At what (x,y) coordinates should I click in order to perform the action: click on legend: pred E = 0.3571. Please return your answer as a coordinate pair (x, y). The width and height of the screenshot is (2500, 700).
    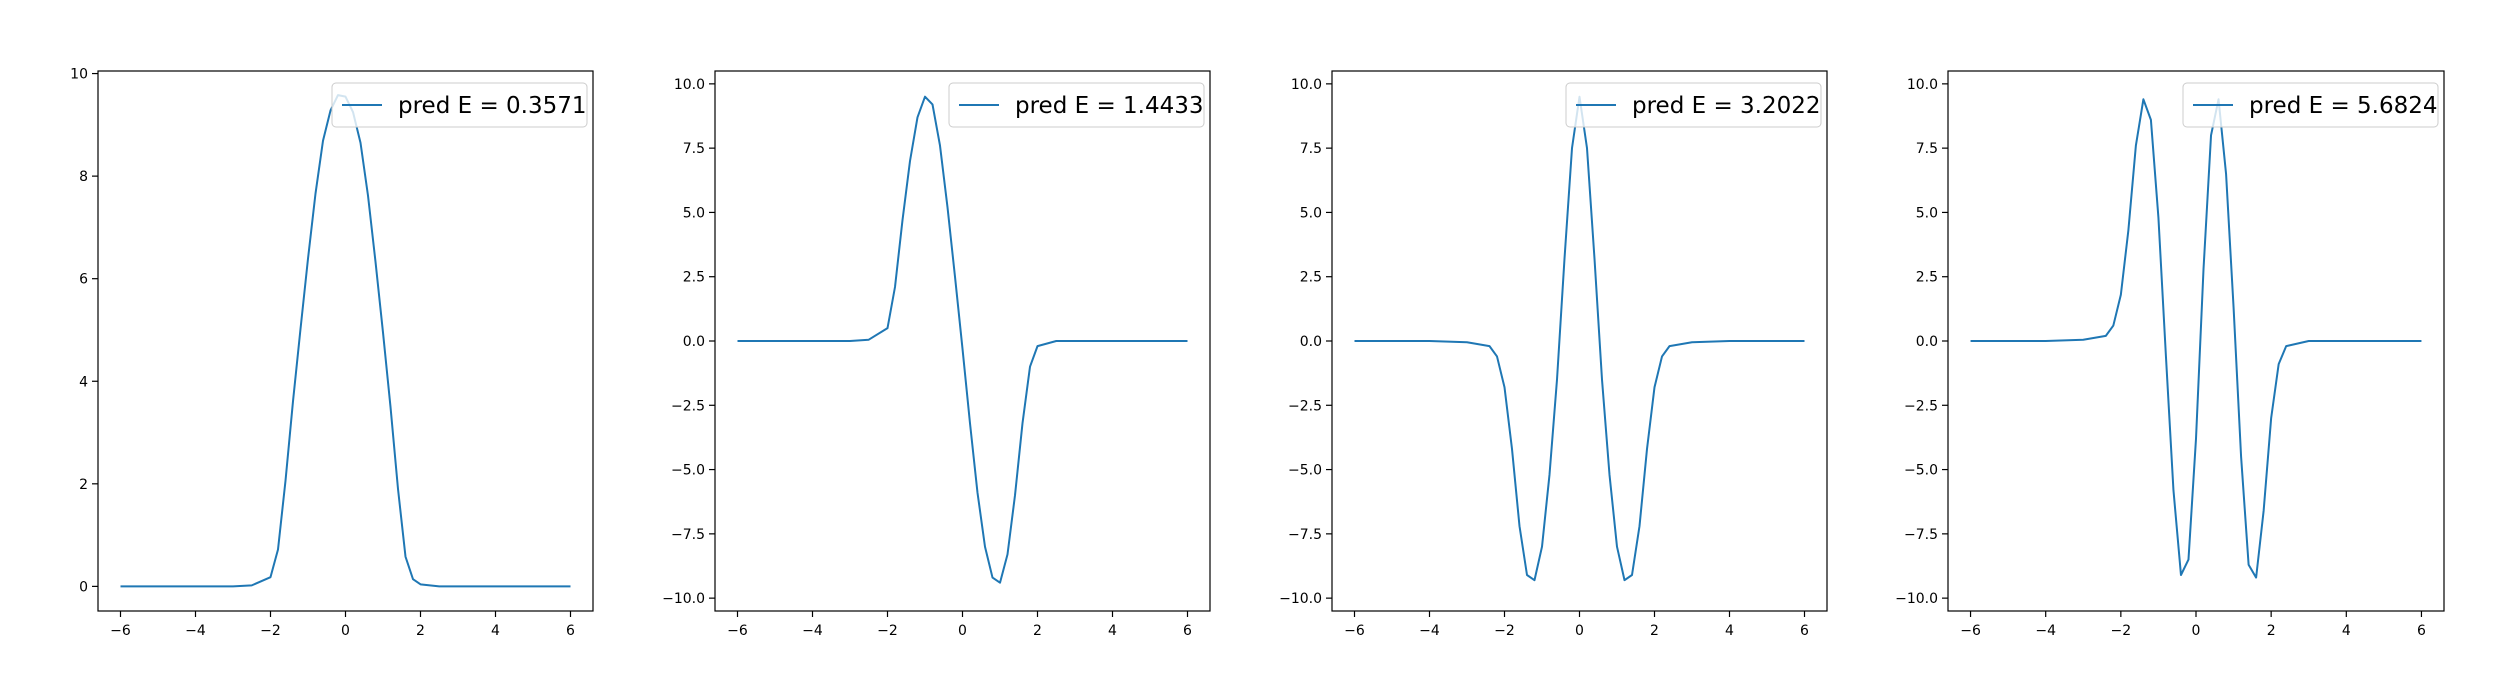
    Looking at the image, I should click on (459, 105).